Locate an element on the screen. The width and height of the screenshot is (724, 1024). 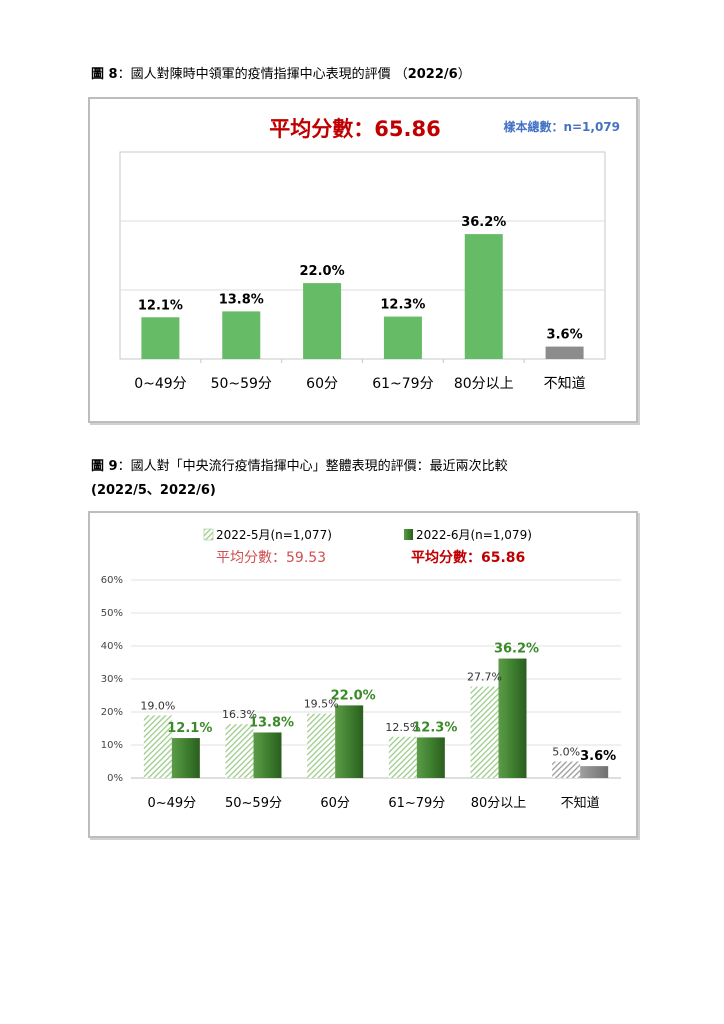
figure9-y-tick-label: 40% is located at coordinates (112, 646).